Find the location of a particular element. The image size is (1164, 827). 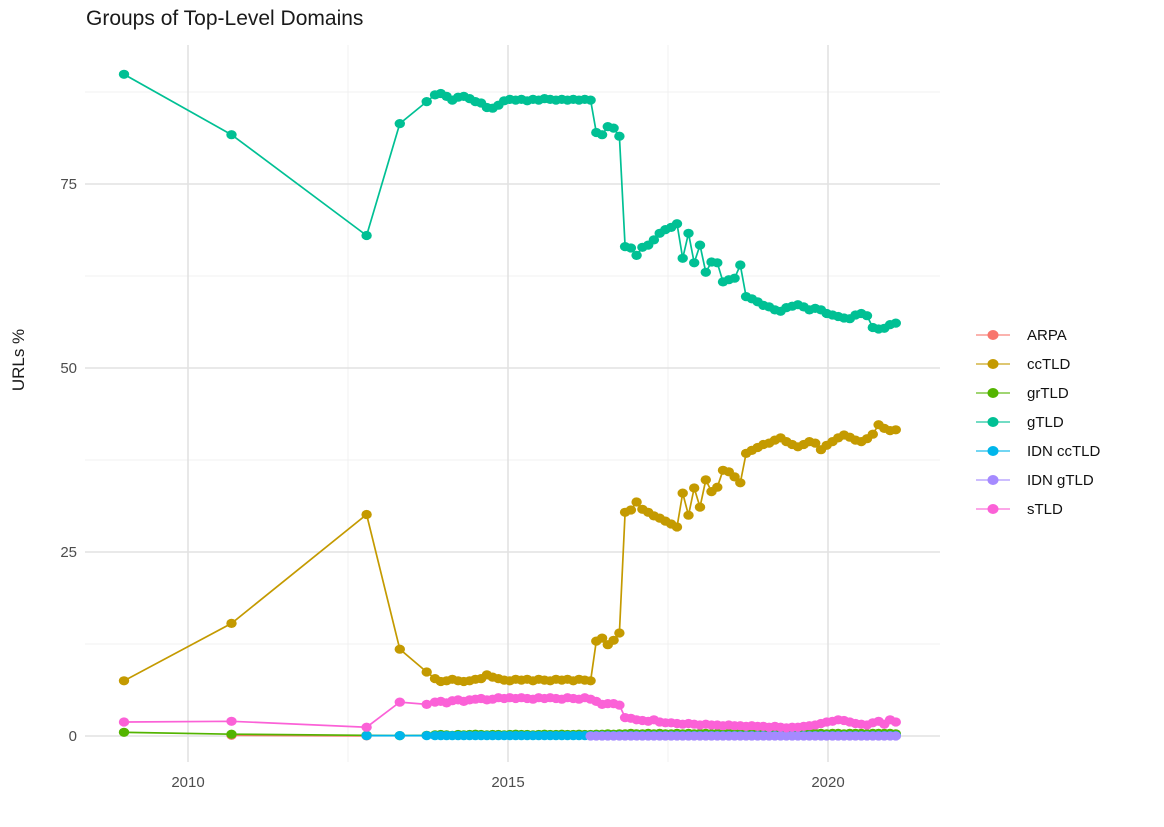

legend-item-idn-cctld: IDN ccTLD is located at coordinates (1038, 451).